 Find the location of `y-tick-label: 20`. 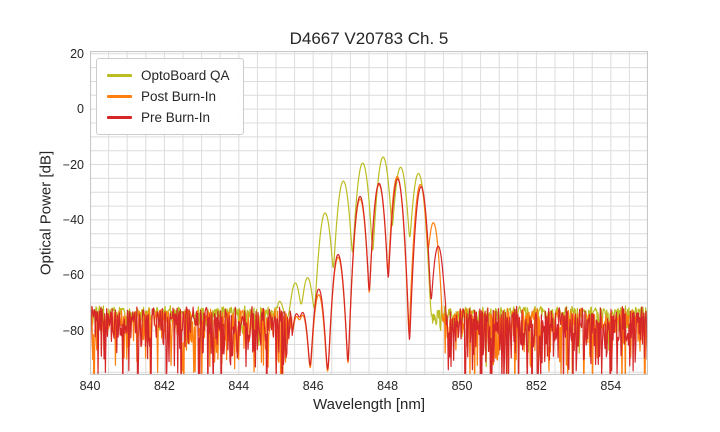

y-tick-label: 20 is located at coordinates (77, 53).